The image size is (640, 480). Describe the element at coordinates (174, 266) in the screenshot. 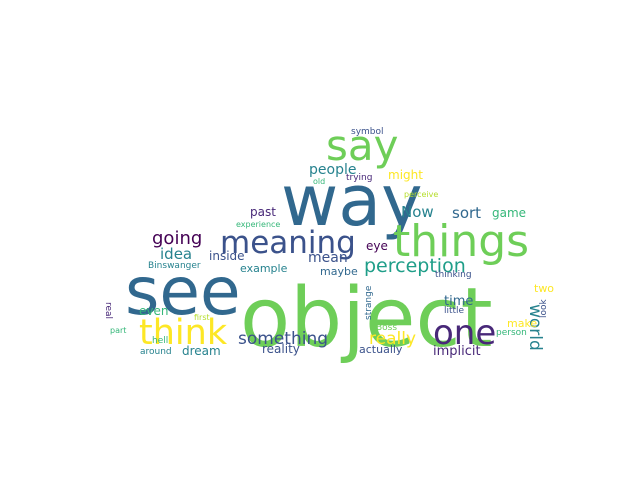

I see `word-binswanger: Binswanger` at that location.